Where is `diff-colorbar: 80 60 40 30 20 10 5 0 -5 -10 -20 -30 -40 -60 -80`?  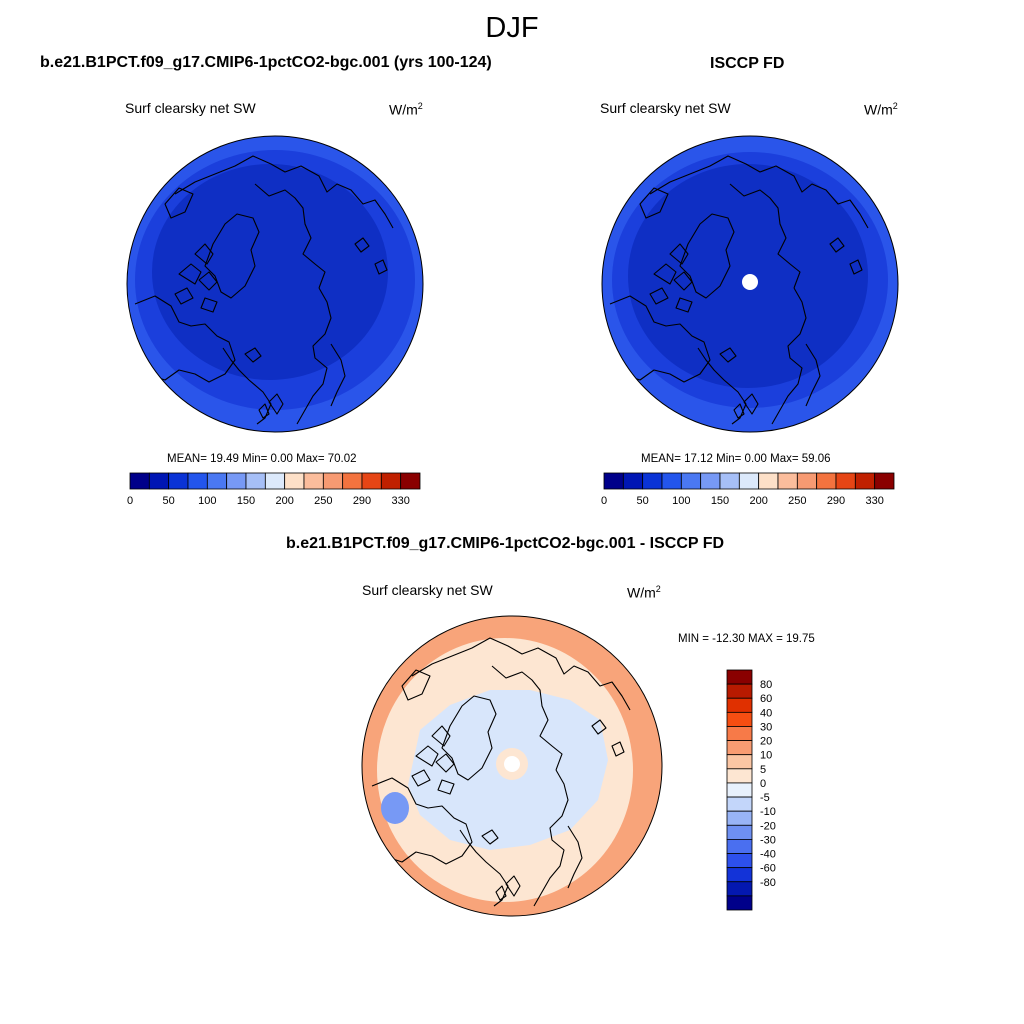 diff-colorbar: 80 60 40 30 20 10 5 0 -5 -10 -20 -30 -40 -60 -80 is located at coordinates (751, 790).